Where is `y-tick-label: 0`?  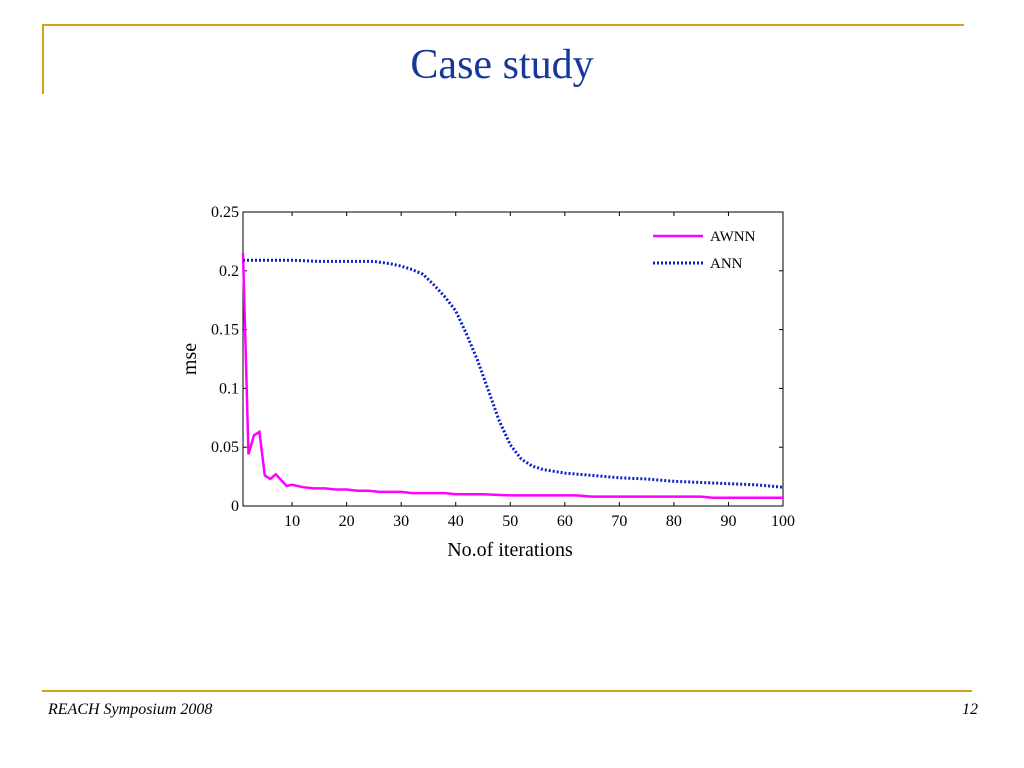 y-tick-label: 0 is located at coordinates (235, 506).